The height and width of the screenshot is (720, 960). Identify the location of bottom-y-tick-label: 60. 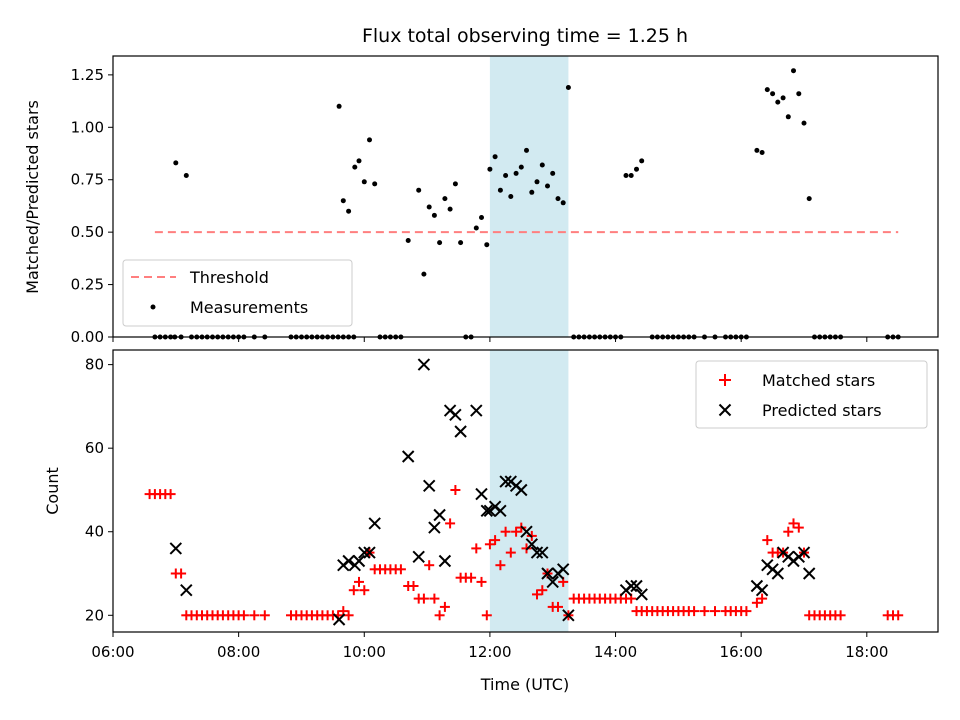
(94, 448).